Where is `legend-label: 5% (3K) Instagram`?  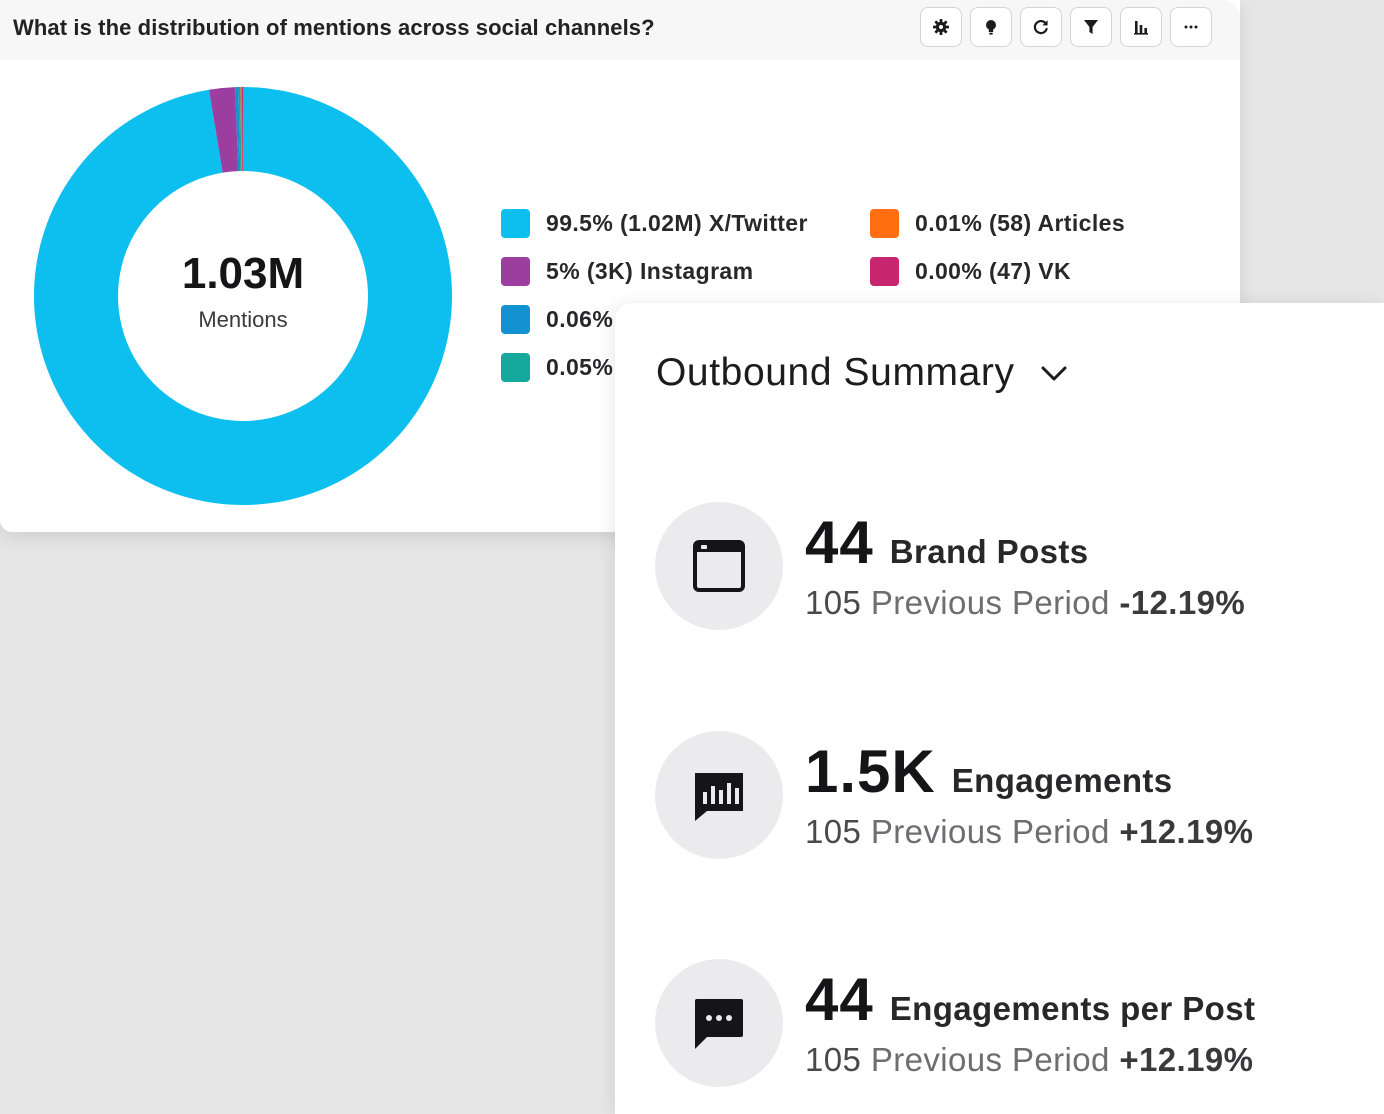
legend-label: 5% (3K) Instagram is located at coordinates (650, 271).